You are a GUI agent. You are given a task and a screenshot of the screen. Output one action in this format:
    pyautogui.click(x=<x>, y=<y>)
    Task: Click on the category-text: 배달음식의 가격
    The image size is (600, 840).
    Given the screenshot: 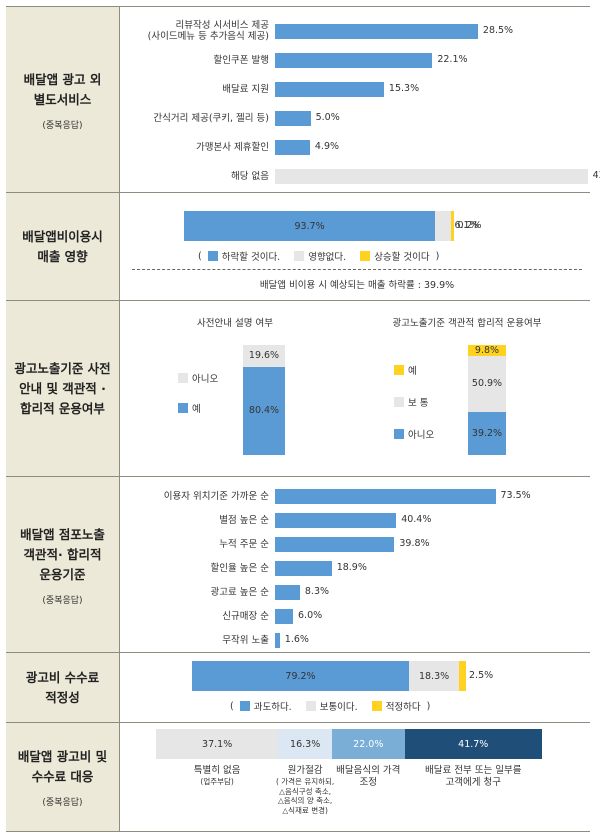 What is the action you would take?
    pyautogui.click(x=368, y=770)
    